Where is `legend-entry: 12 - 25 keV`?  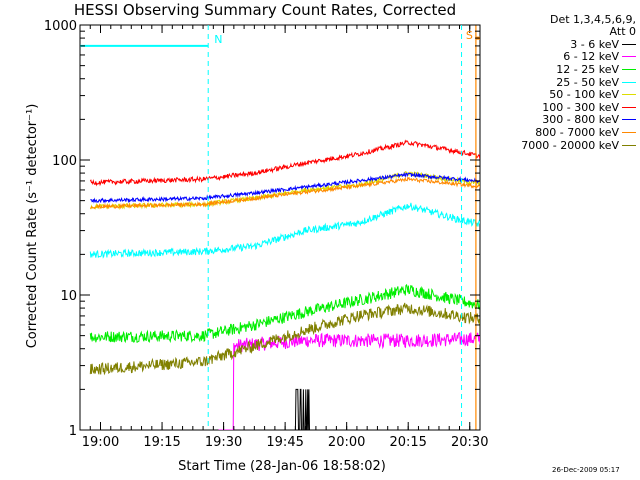
legend-entry: 12 - 25 keV is located at coordinates (561, 69).